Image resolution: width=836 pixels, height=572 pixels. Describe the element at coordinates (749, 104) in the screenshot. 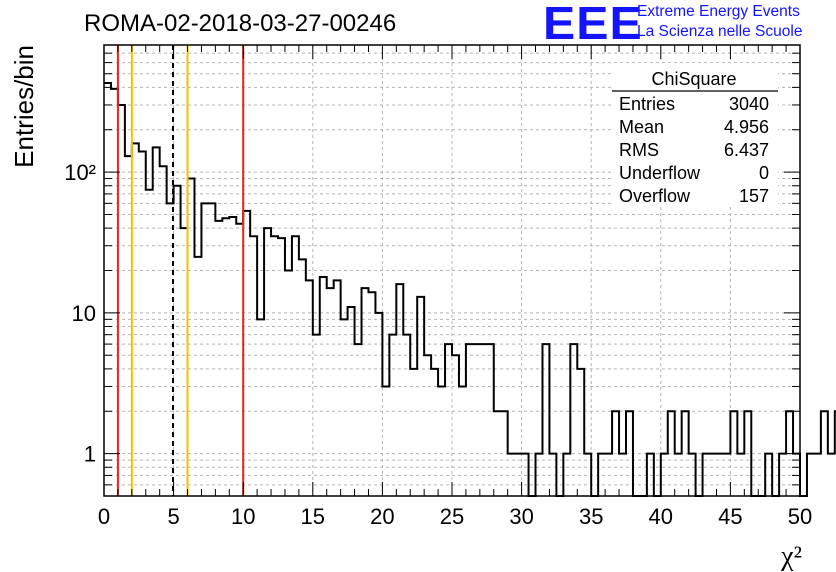

I see `stats-row-value: 3040` at that location.